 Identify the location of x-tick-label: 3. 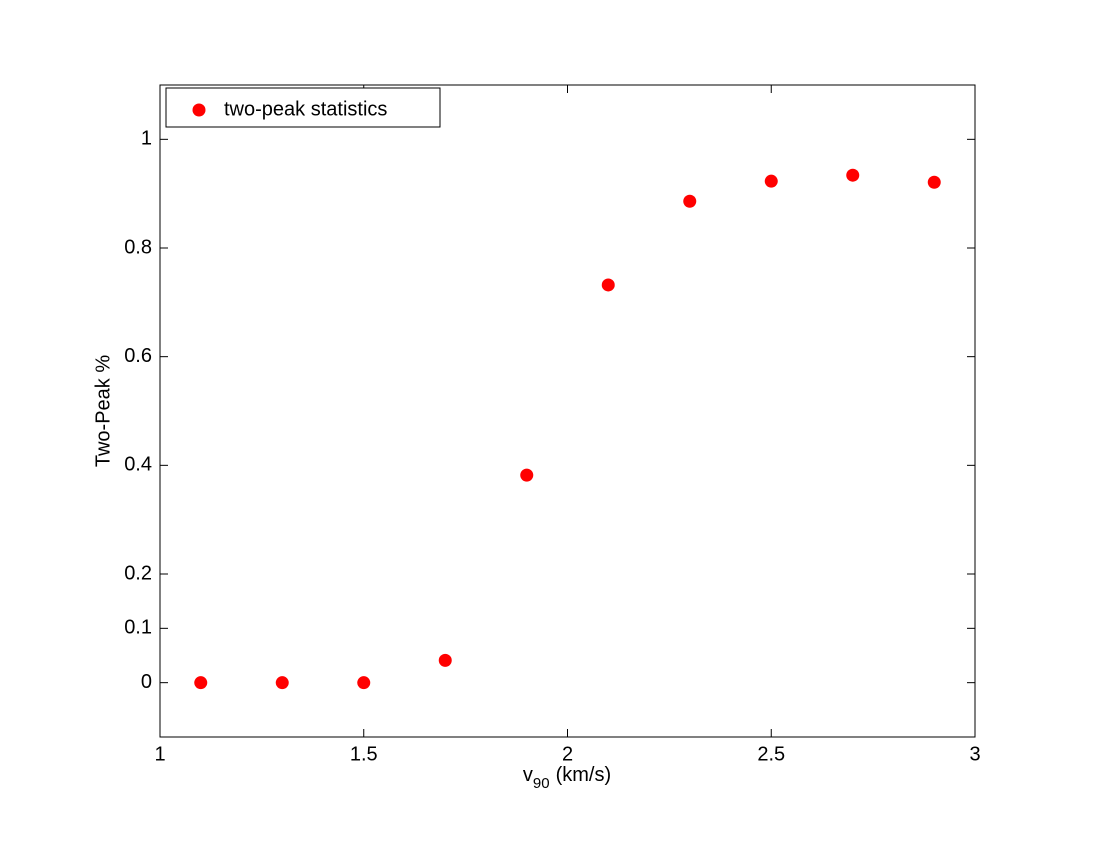
(974, 754).